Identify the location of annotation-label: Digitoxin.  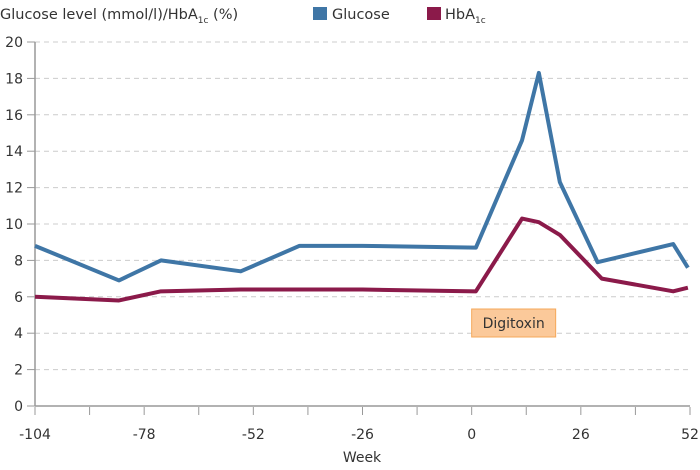
(514, 324).